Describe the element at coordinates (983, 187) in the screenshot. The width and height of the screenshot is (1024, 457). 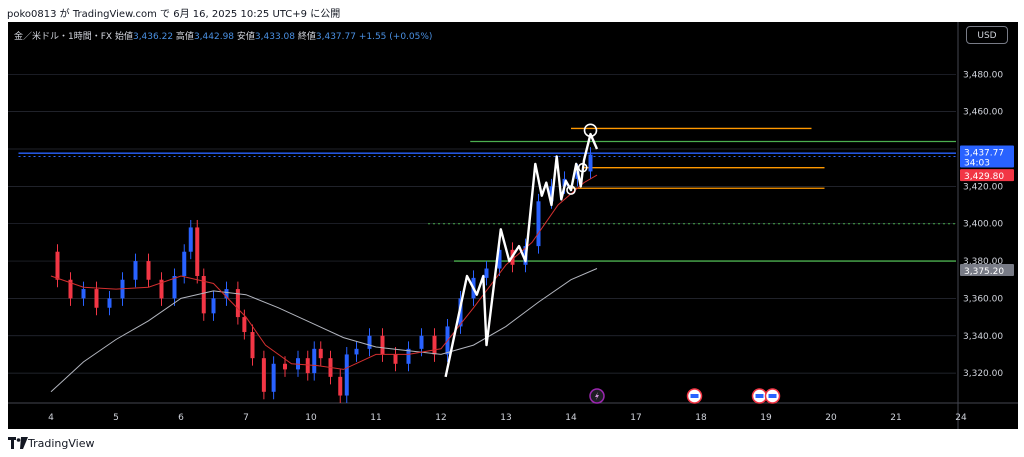
I see `y-tick-label: 3,420.00` at that location.